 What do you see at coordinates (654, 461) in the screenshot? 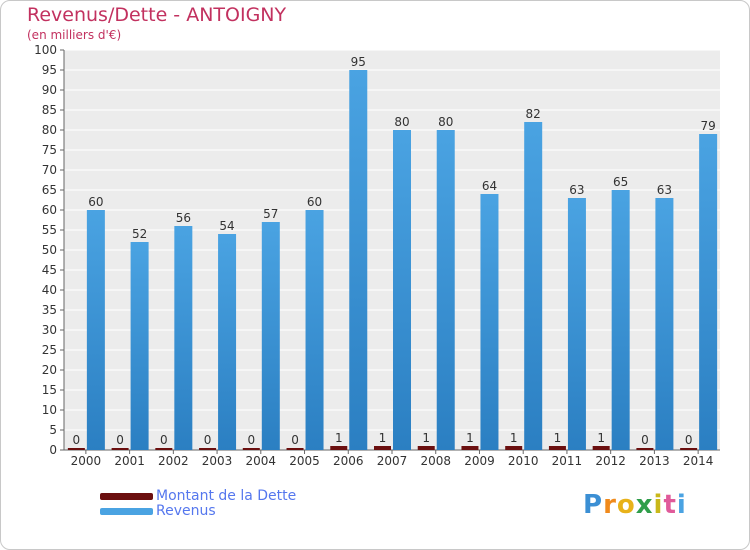
I see `x-tick-label: 2013` at bounding box center [654, 461].